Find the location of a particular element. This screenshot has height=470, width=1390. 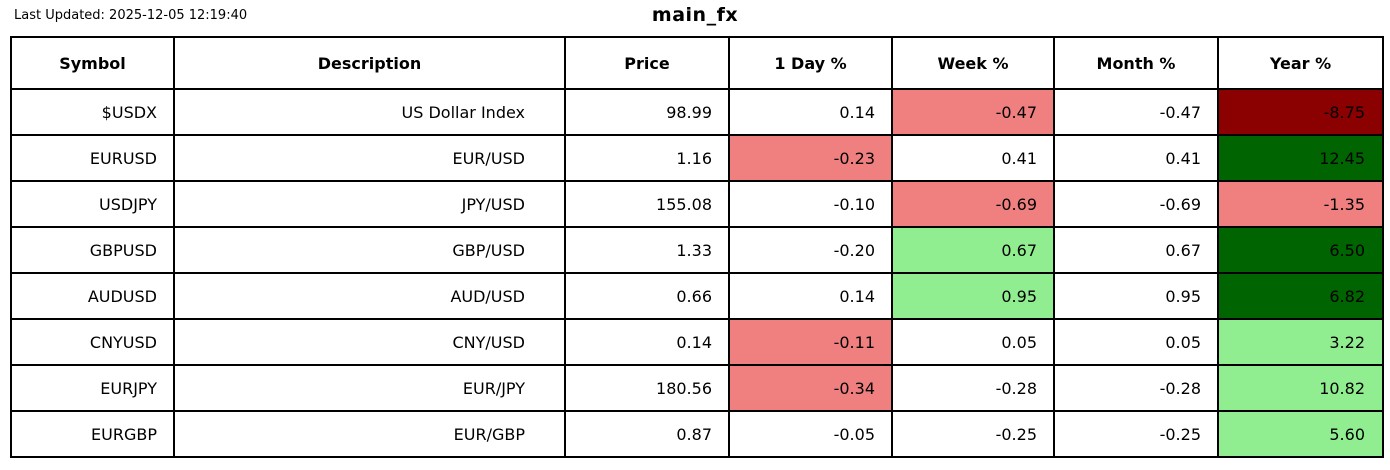

cell-month-pct: 0.41 is located at coordinates (1136, 158).